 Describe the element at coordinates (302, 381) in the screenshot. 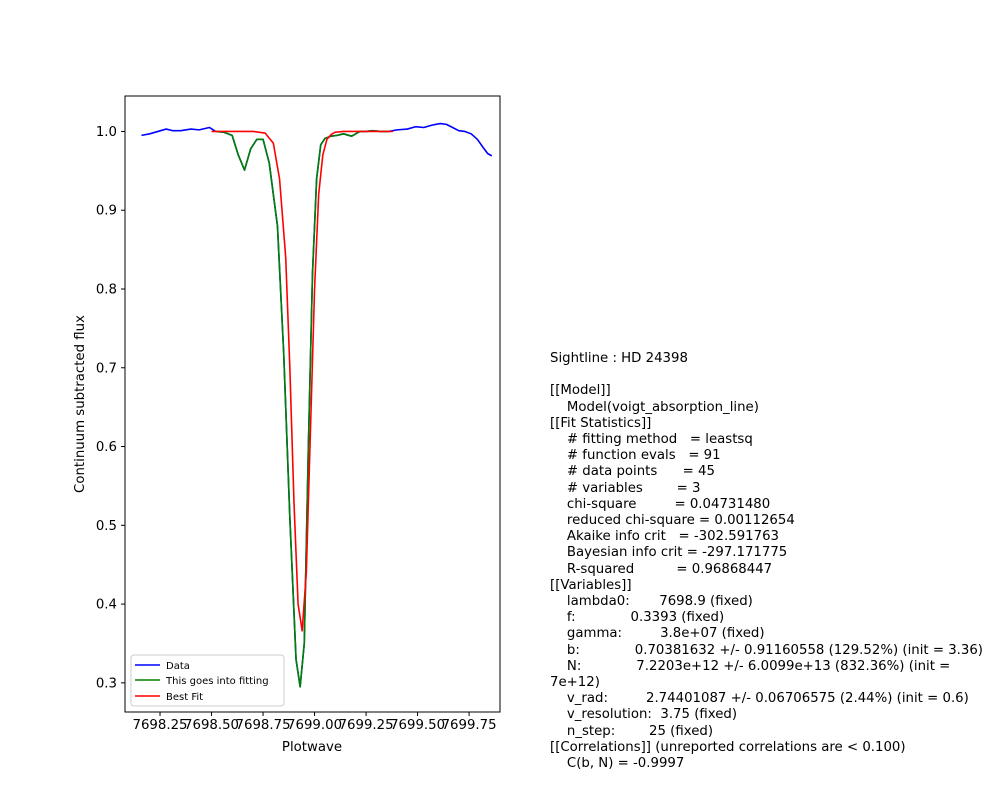

I see `series-line-best-fit` at that location.